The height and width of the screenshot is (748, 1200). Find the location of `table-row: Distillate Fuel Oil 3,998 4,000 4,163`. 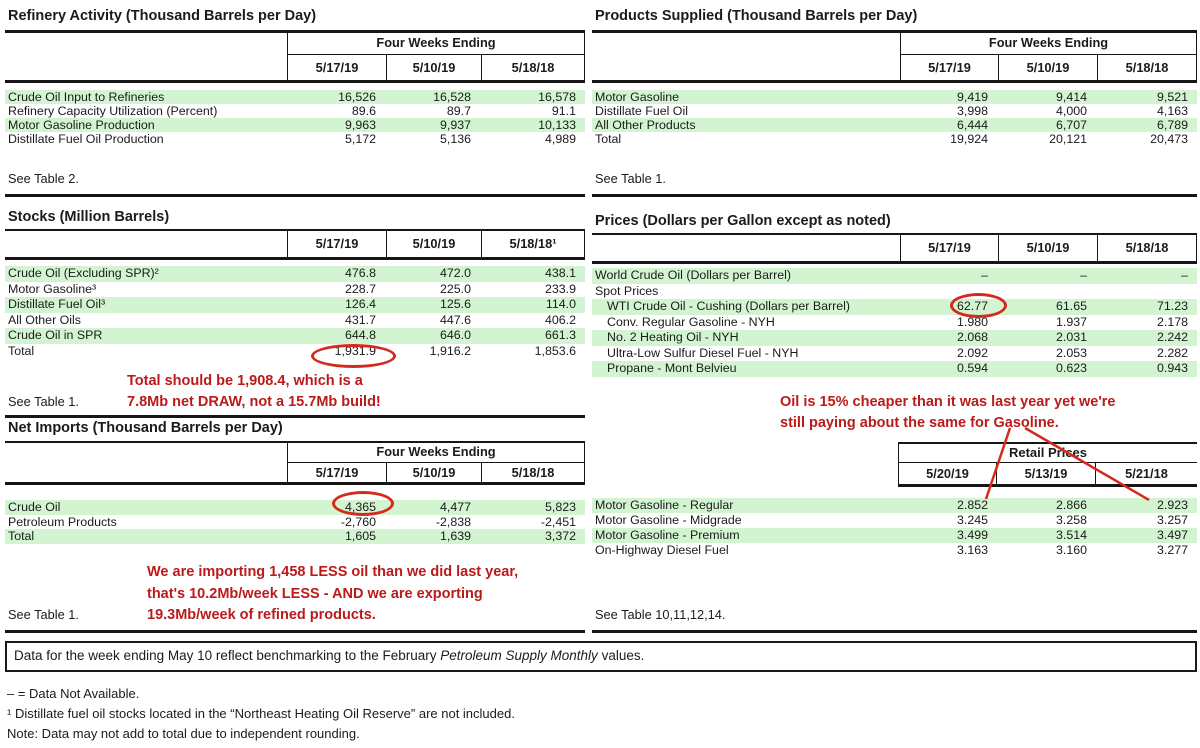

table-row: Distillate Fuel Oil 3,998 4,000 4,163 is located at coordinates (894, 111).